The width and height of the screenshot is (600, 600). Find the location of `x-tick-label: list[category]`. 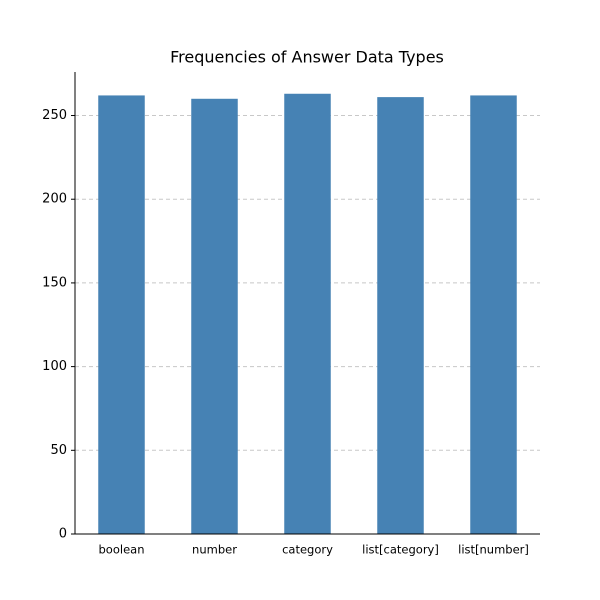

x-tick-label: list[category] is located at coordinates (400, 550).